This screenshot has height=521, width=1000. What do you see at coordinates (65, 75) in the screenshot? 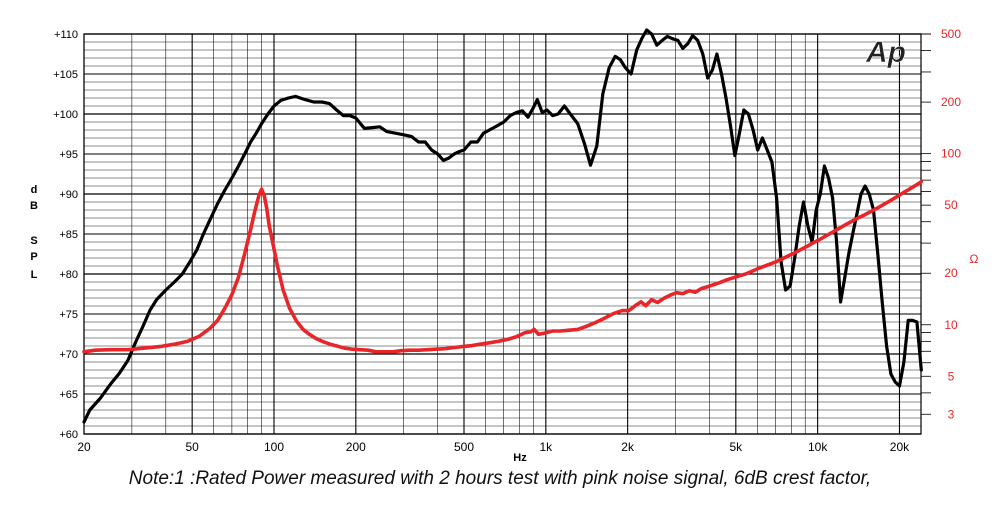
I see `y-tick-label: +105` at bounding box center [65, 75].